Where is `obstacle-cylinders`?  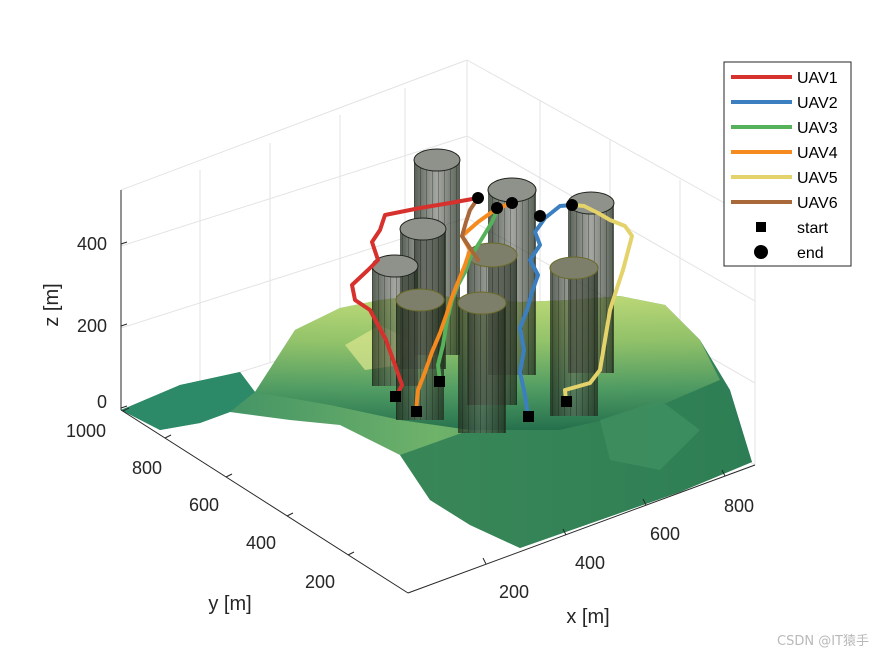 obstacle-cylinders is located at coordinates (493, 290).